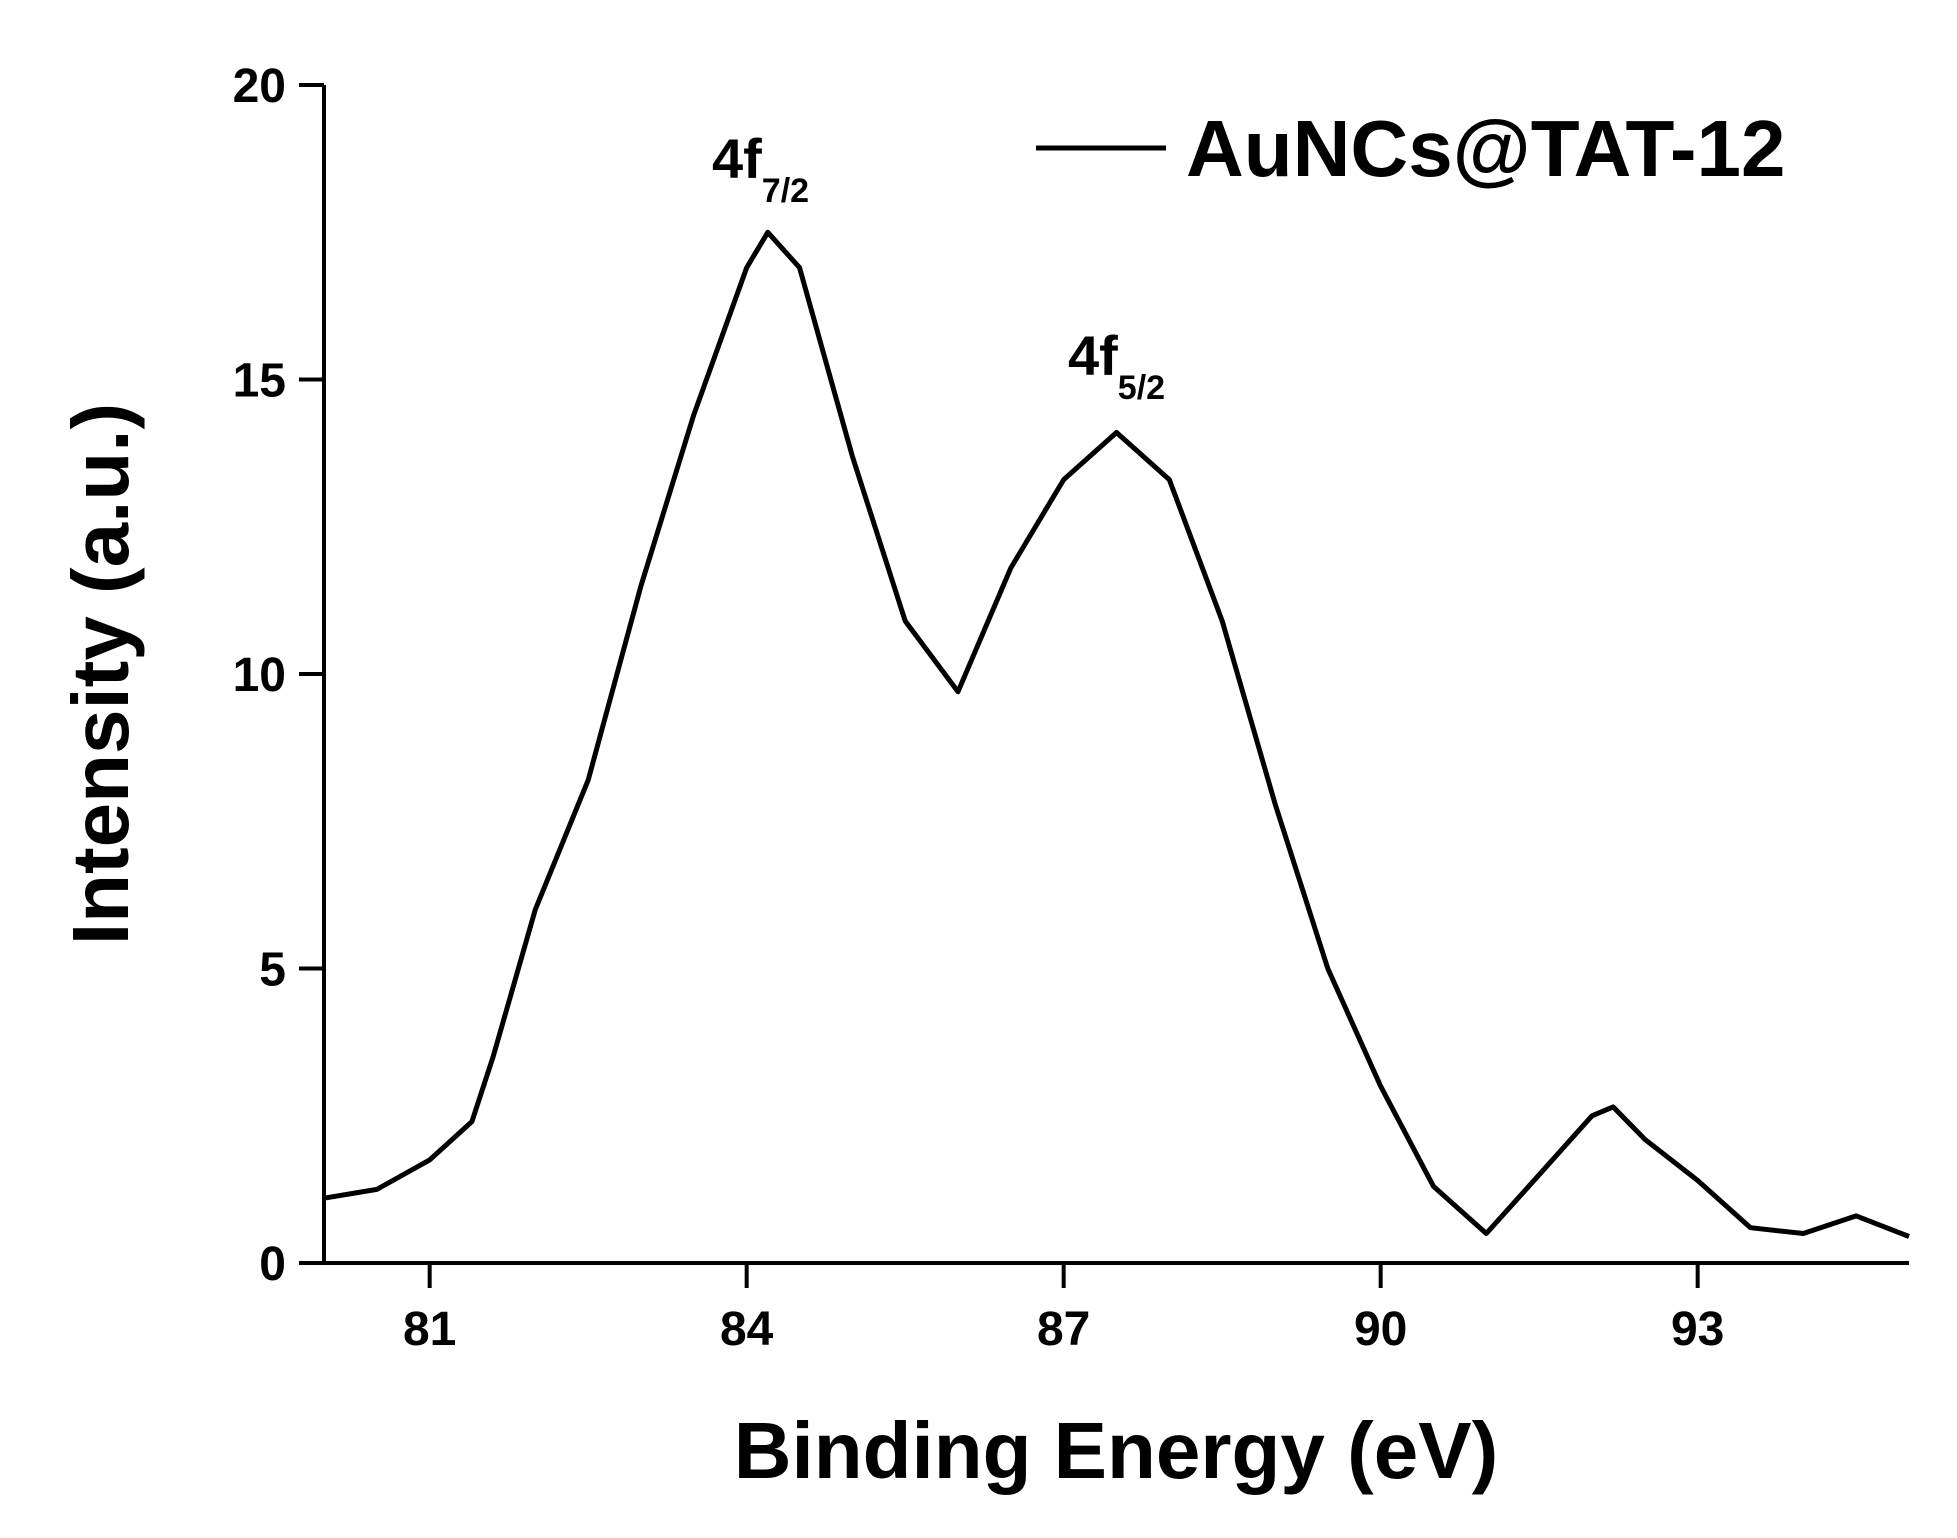 The height and width of the screenshot is (1538, 1957). What do you see at coordinates (1486, 148) in the screenshot?
I see `legend-label: AuNCs@TAT-12` at bounding box center [1486, 148].